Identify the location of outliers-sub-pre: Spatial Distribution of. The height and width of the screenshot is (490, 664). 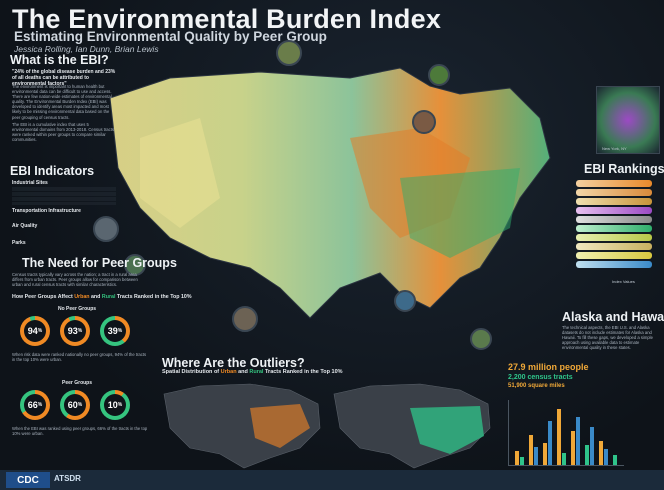
(191, 372).